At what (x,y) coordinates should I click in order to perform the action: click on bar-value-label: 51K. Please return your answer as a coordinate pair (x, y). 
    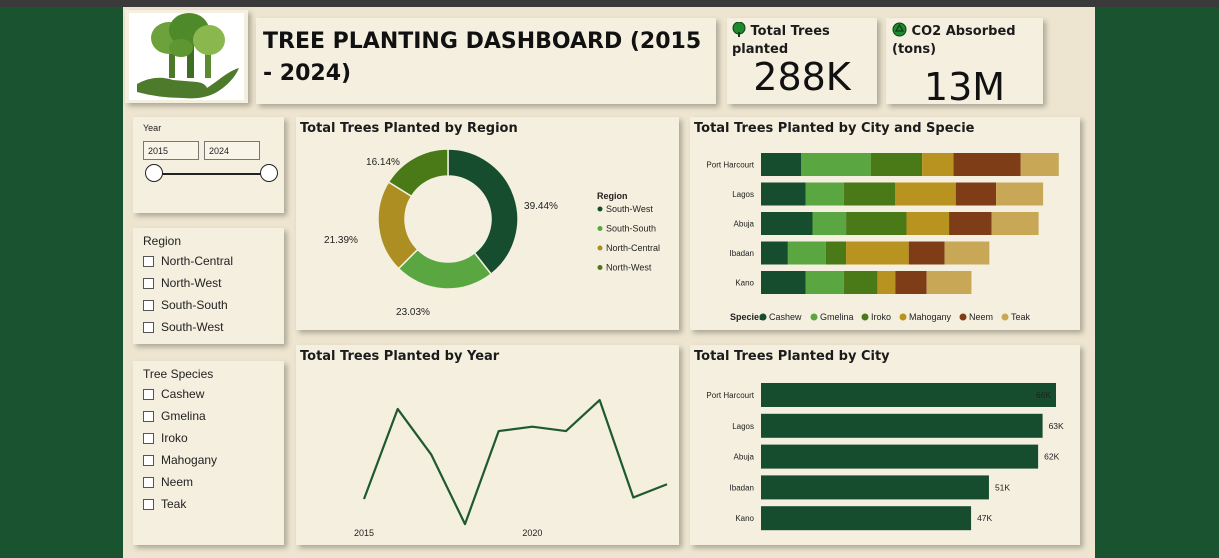
    Looking at the image, I should click on (1002, 487).